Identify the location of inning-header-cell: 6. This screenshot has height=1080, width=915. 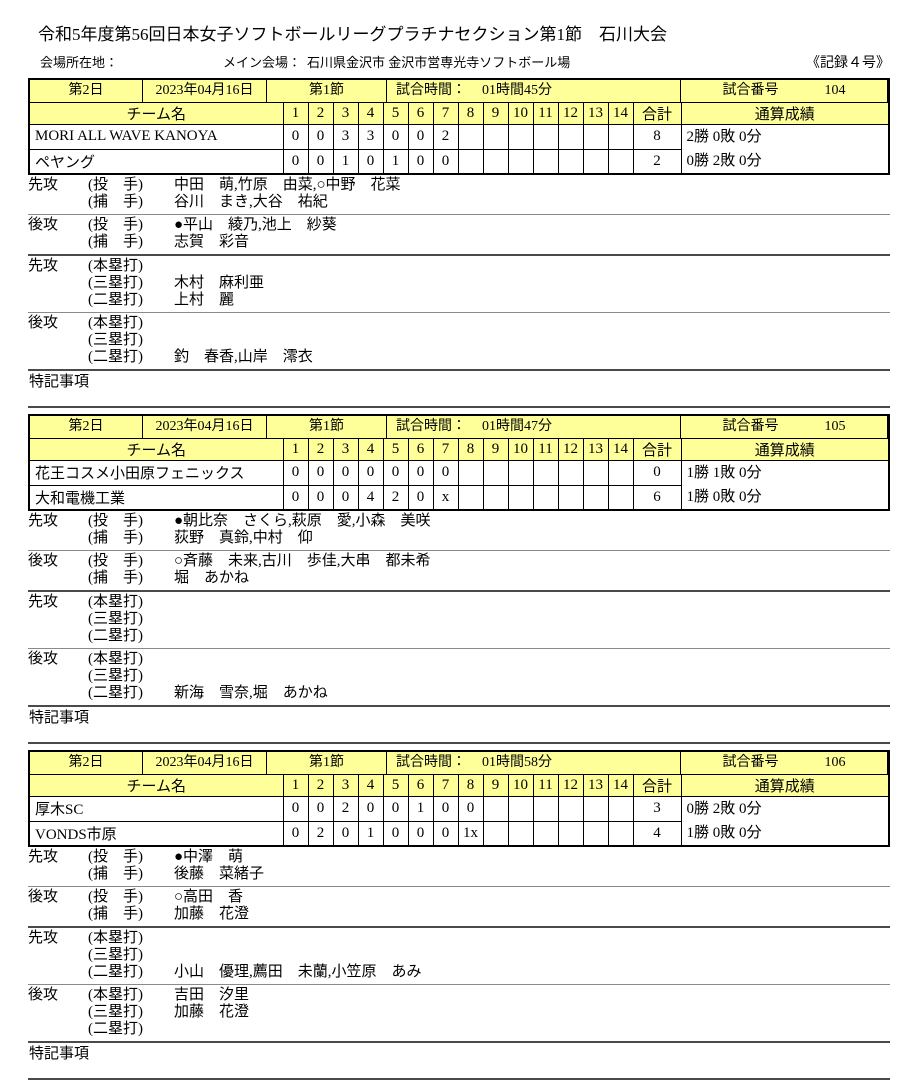
(420, 113).